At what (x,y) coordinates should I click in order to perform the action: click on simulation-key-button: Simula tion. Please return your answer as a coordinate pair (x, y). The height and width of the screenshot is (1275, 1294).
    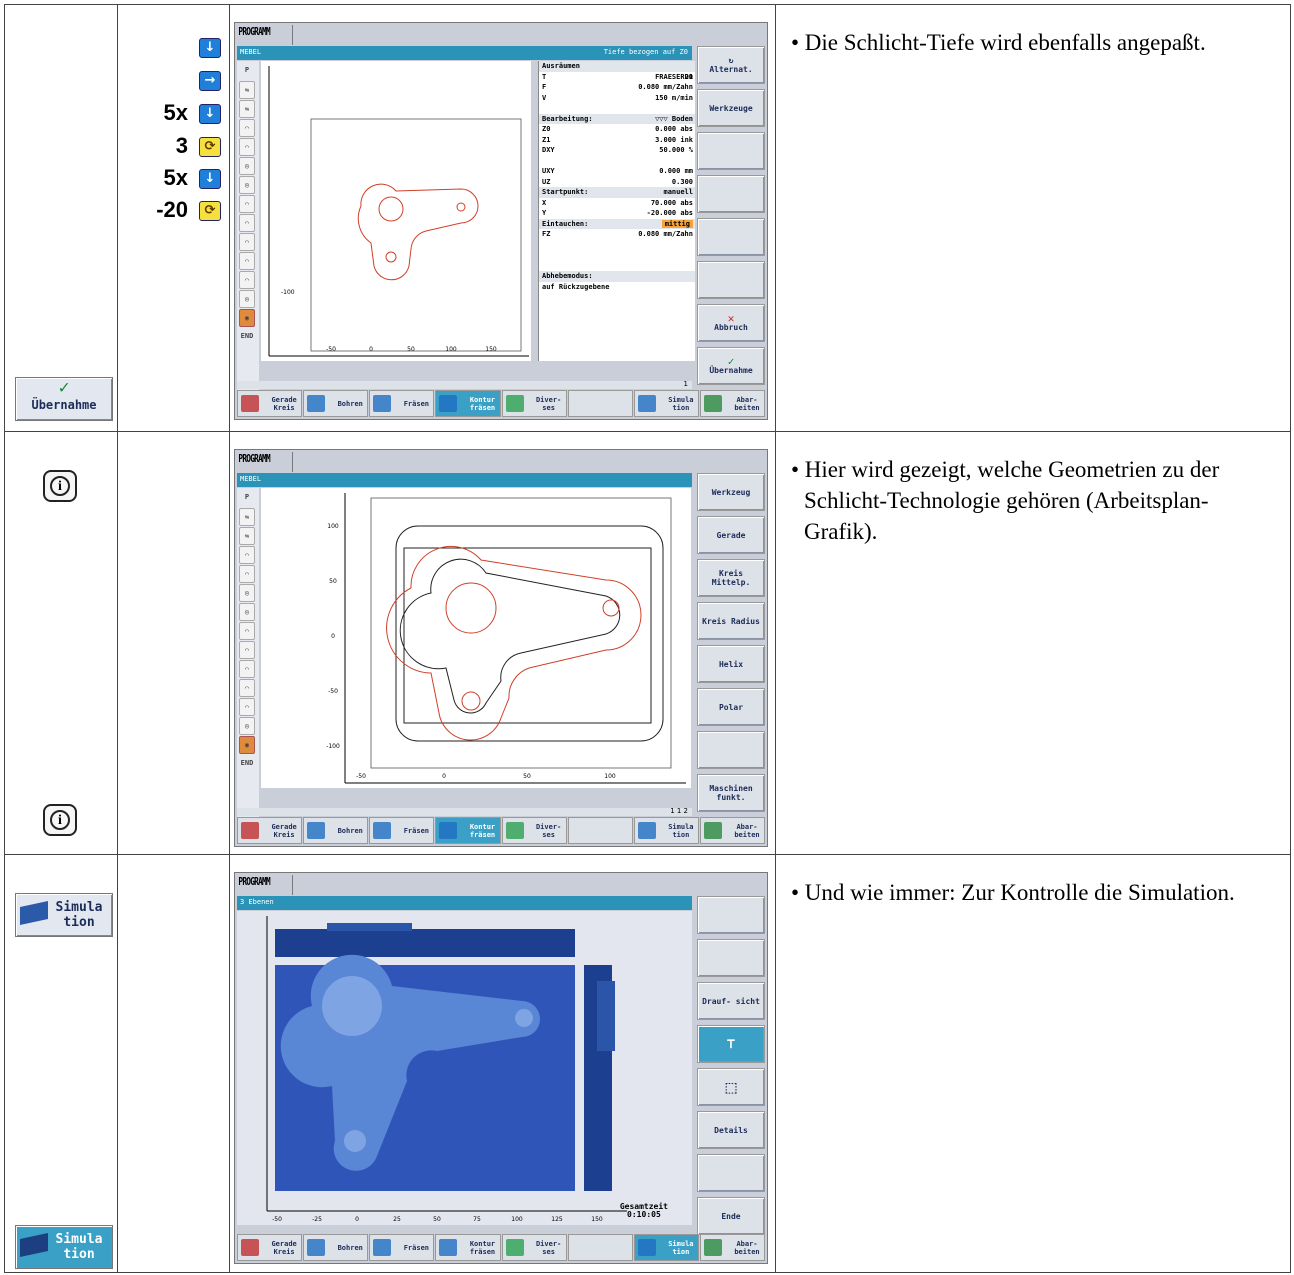
    Looking at the image, I should click on (64, 915).